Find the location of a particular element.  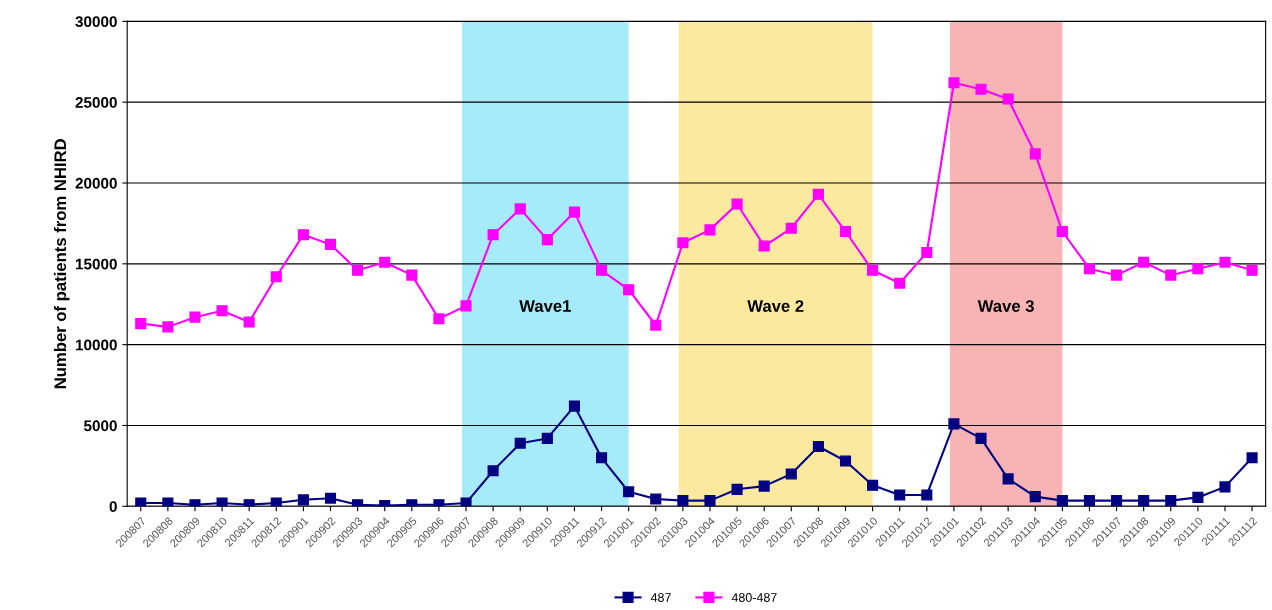

y-axis-title: Number of patients from NHIRD is located at coordinates (61, 264).